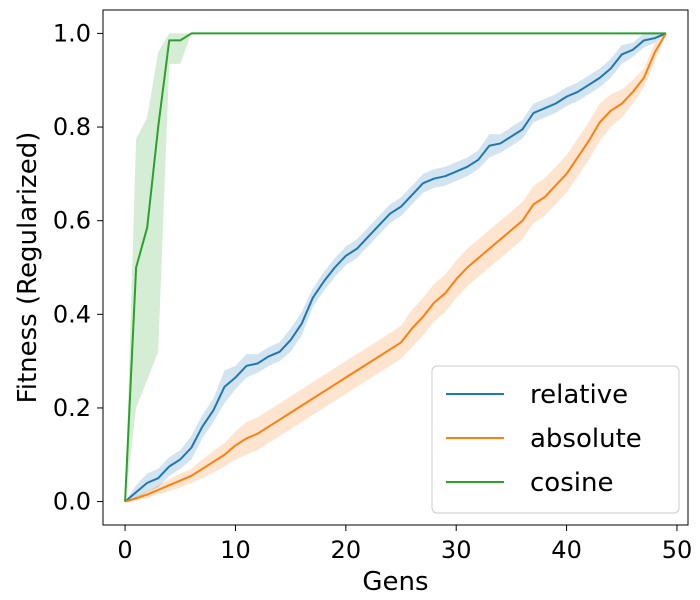  Describe the element at coordinates (72, 314) in the screenshot. I see `y-tick-label: 0.4` at that location.